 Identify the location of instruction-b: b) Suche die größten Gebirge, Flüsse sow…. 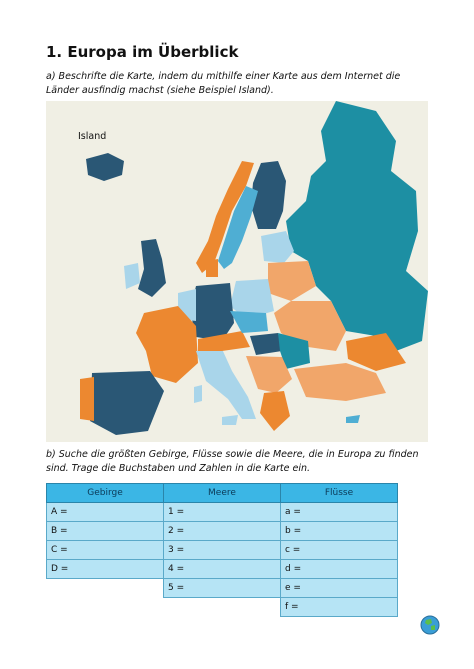
(232, 461).